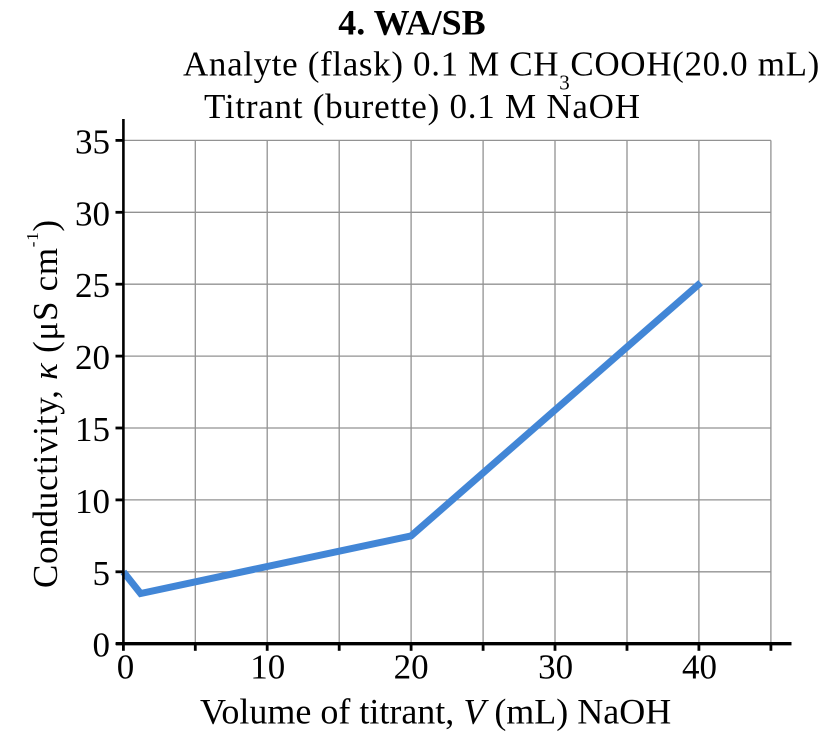 Image resolution: width=822 pixels, height=750 pixels. I want to click on svg-text: 25, so click(92, 285).